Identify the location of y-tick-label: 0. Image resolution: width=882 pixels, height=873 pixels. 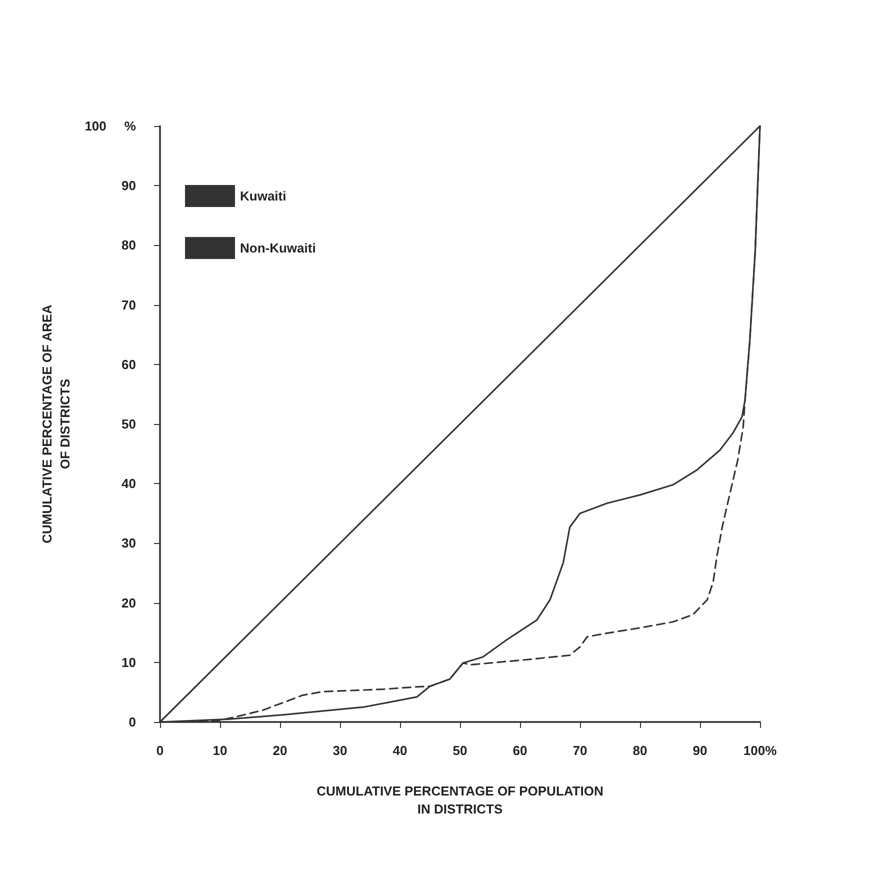
(132, 722).